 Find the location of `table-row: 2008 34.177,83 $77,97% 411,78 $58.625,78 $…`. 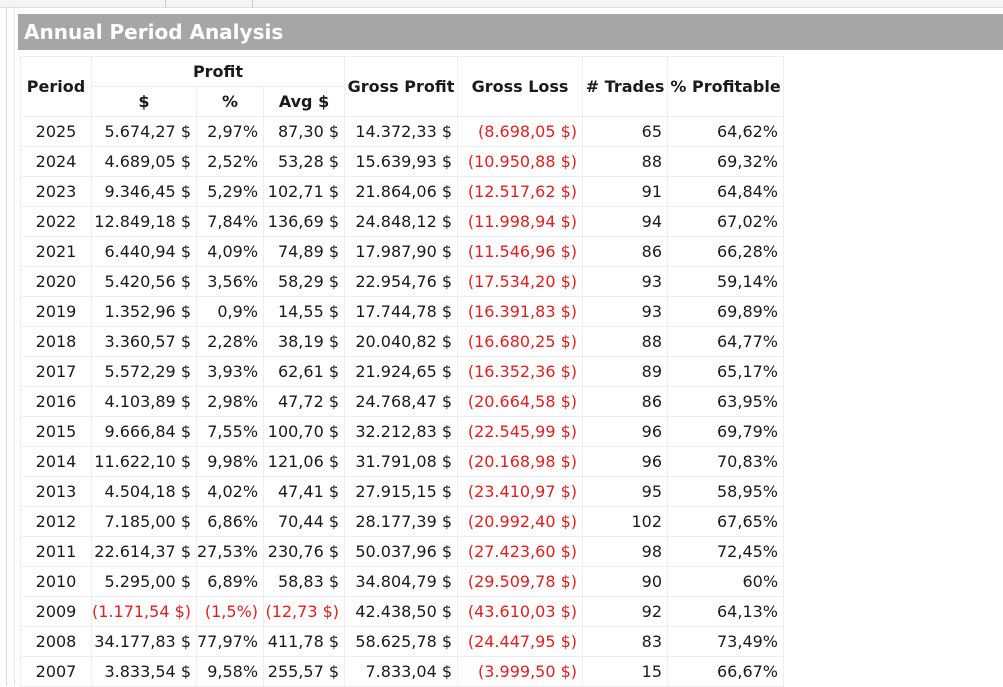

table-row: 2008 34.177,83 $77,97% 411,78 $58.625,78 $… is located at coordinates (402, 641).